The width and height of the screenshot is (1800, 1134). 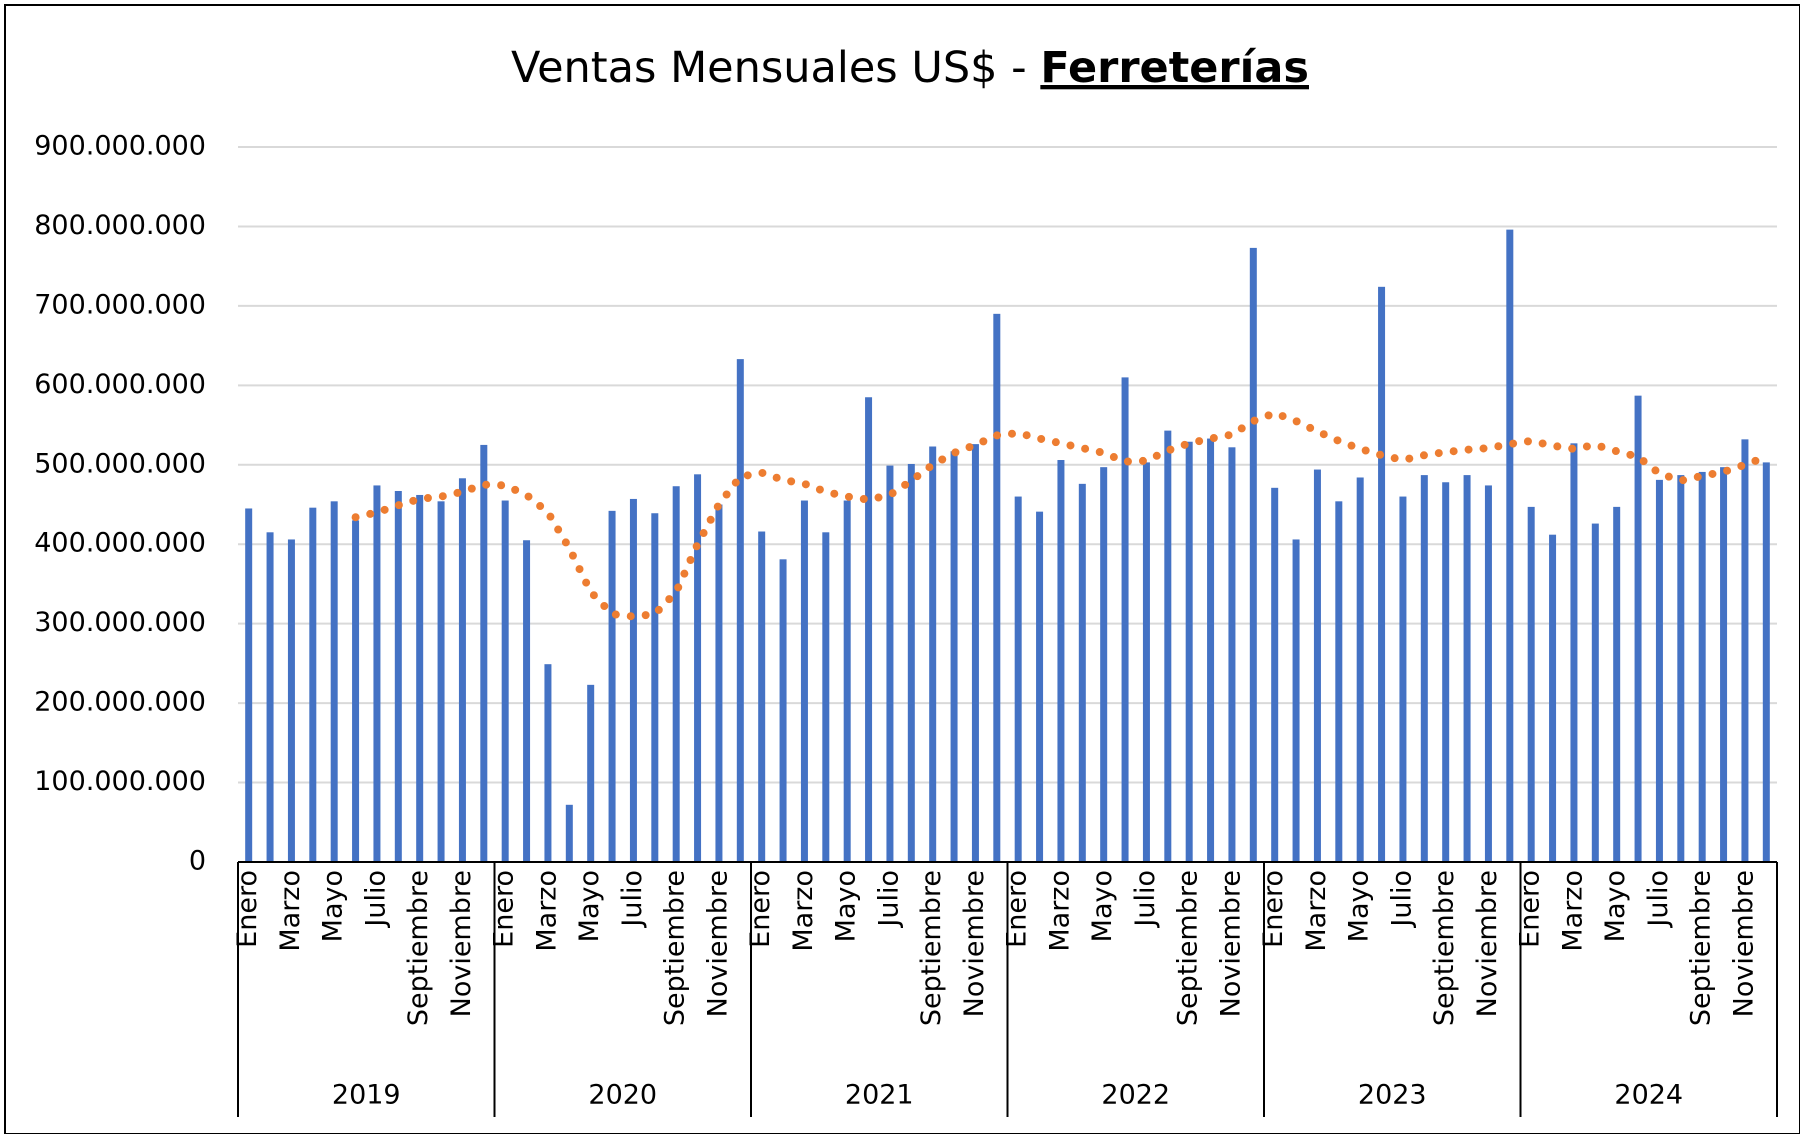 What do you see at coordinates (120, 304) in the screenshot?
I see `y-tick-label: 700.000.000` at bounding box center [120, 304].